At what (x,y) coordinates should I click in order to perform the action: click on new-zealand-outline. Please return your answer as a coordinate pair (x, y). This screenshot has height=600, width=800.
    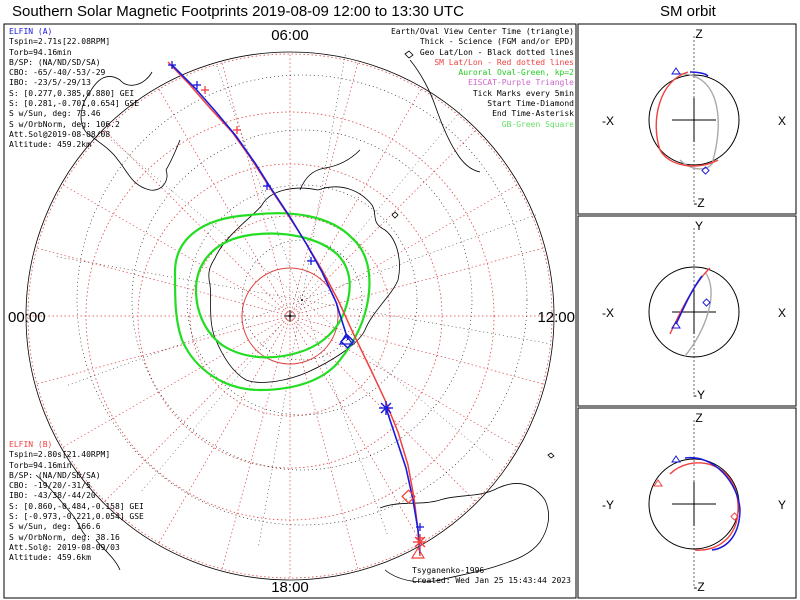
    Looking at the image, I should click on (78, 522).